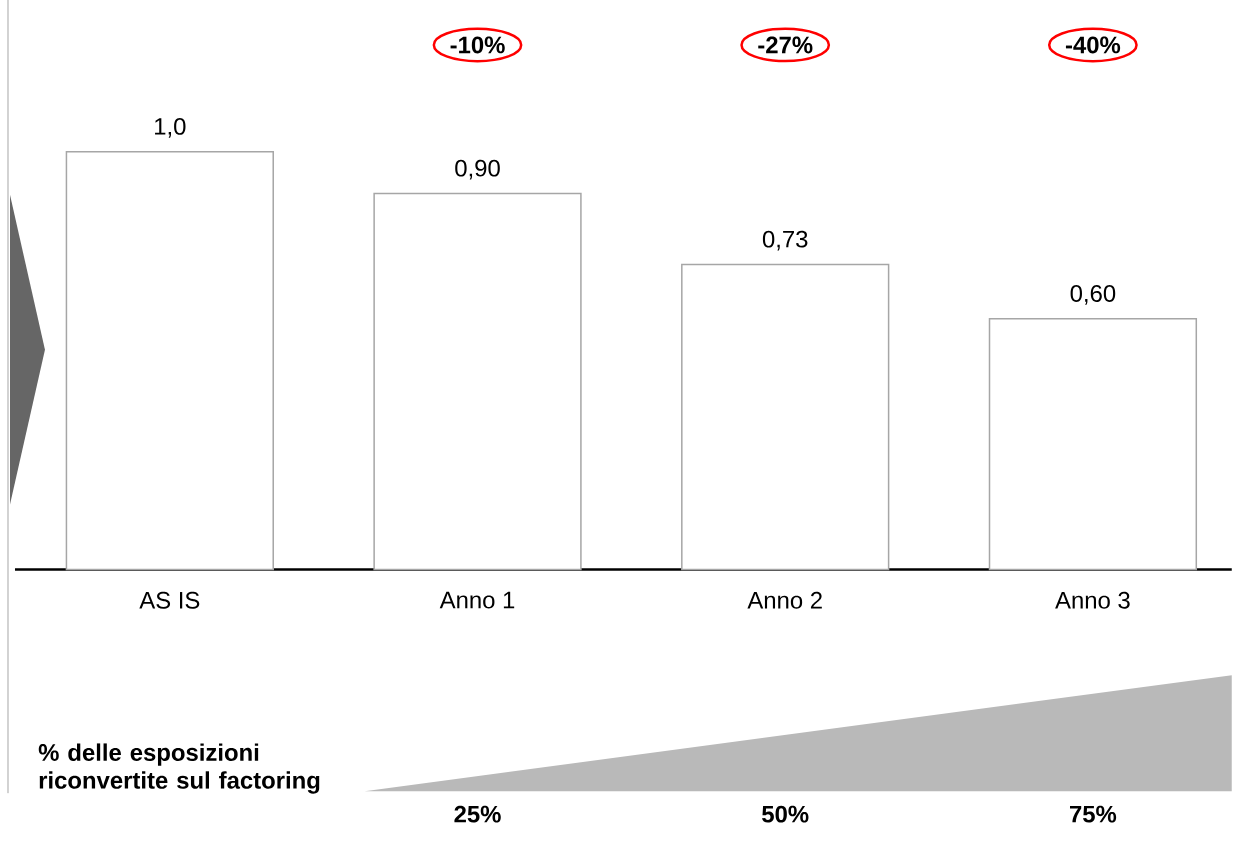 Image resolution: width=1233 pixels, height=853 pixels. Describe the element at coordinates (1092, 600) in the screenshot. I see `x-tick-label: Anno 3` at that location.